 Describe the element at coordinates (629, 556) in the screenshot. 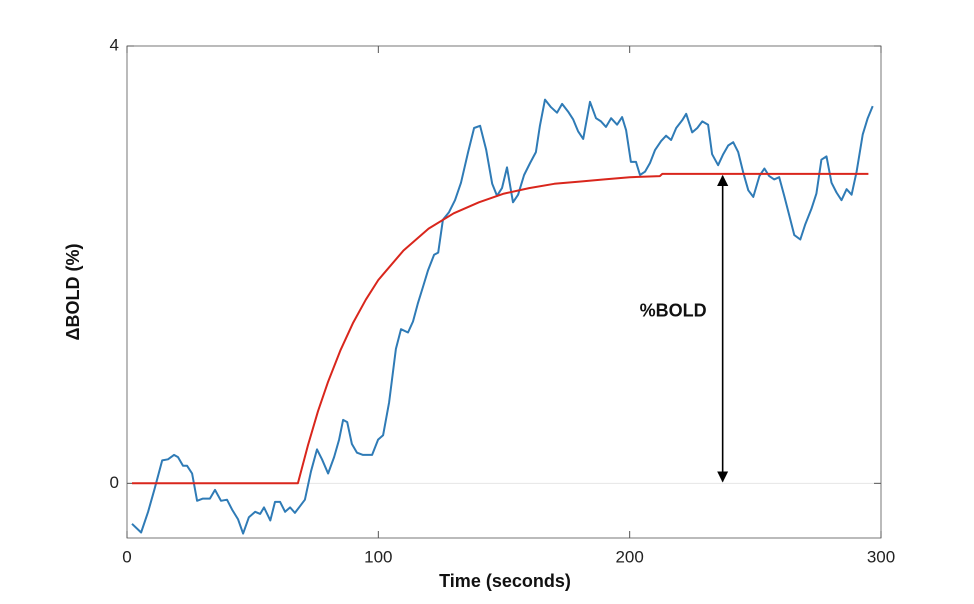

I see `x-tick-label: 200` at that location.